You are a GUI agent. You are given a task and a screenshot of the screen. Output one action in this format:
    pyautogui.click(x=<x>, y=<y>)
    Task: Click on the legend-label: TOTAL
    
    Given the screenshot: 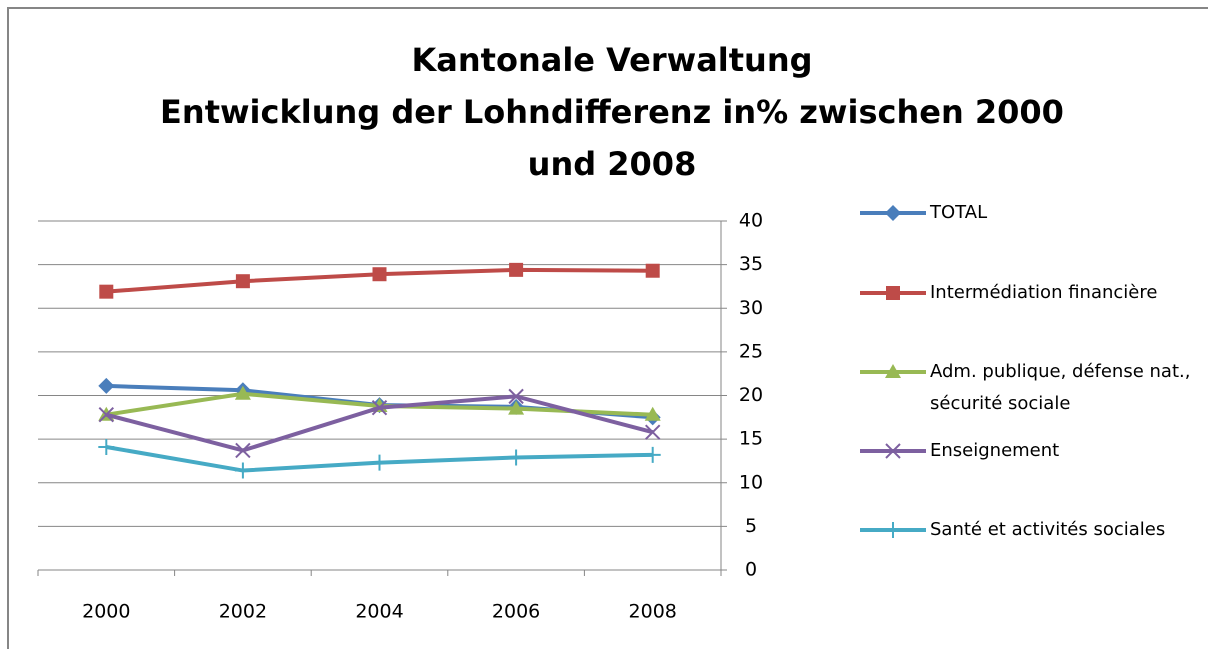 What is the action you would take?
    pyautogui.click(x=959, y=212)
    